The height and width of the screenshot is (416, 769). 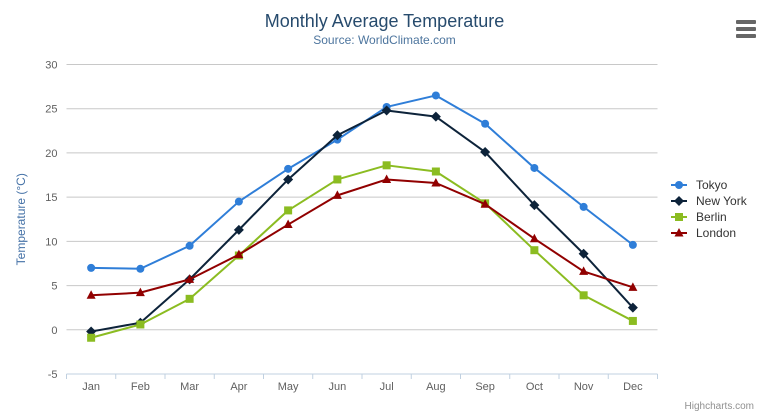 I want to click on x-axis-tick-label: Apr, so click(x=238, y=387).